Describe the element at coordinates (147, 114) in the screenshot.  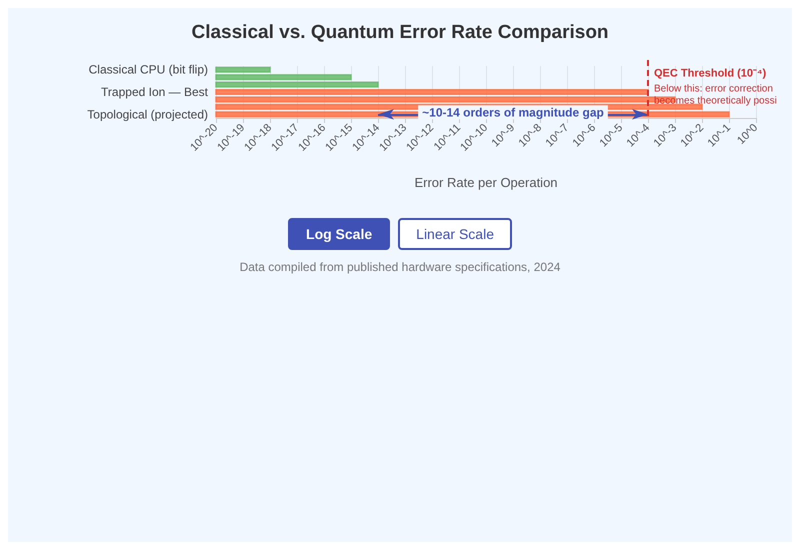
I see `y-tick-label: Topological (projected)` at that location.